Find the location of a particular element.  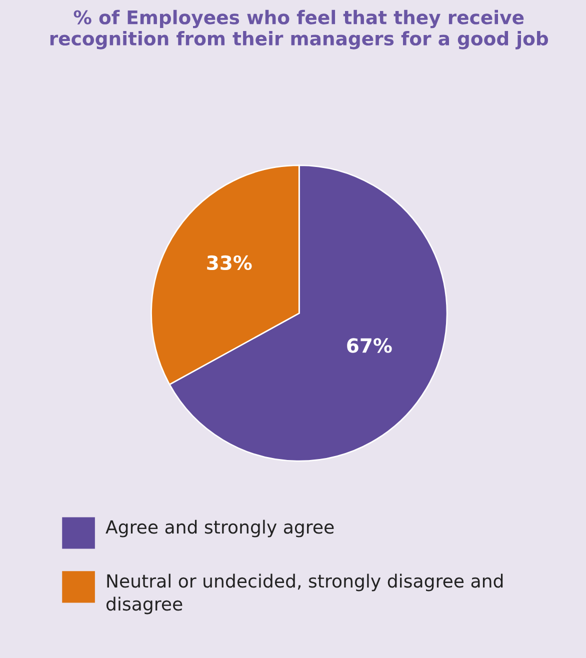

data-label: 33% is located at coordinates (229, 262).